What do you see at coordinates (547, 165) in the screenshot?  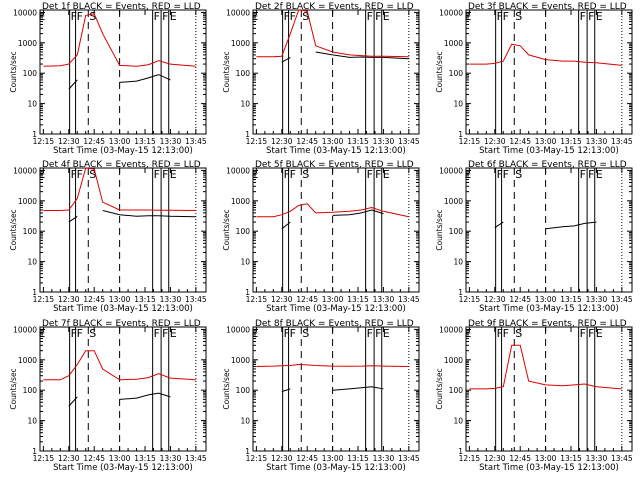 I see `panel-title: Det 6f BLACK = Events, RED = LLD` at bounding box center [547, 165].